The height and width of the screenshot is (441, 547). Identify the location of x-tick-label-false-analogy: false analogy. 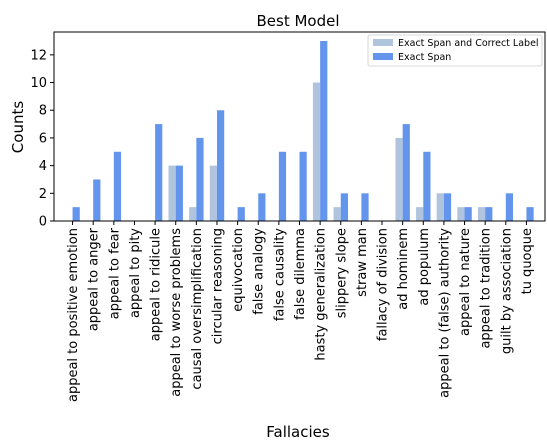
(259, 271).